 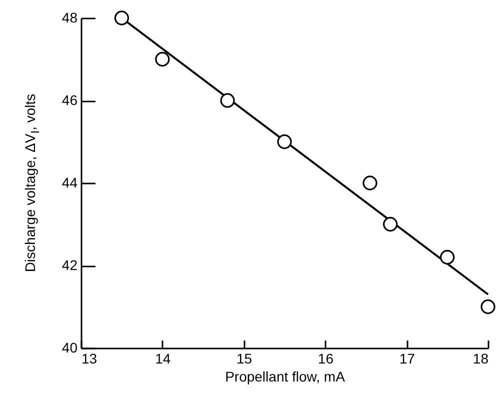 I want to click on x-tick-label: 13, so click(x=90, y=358).